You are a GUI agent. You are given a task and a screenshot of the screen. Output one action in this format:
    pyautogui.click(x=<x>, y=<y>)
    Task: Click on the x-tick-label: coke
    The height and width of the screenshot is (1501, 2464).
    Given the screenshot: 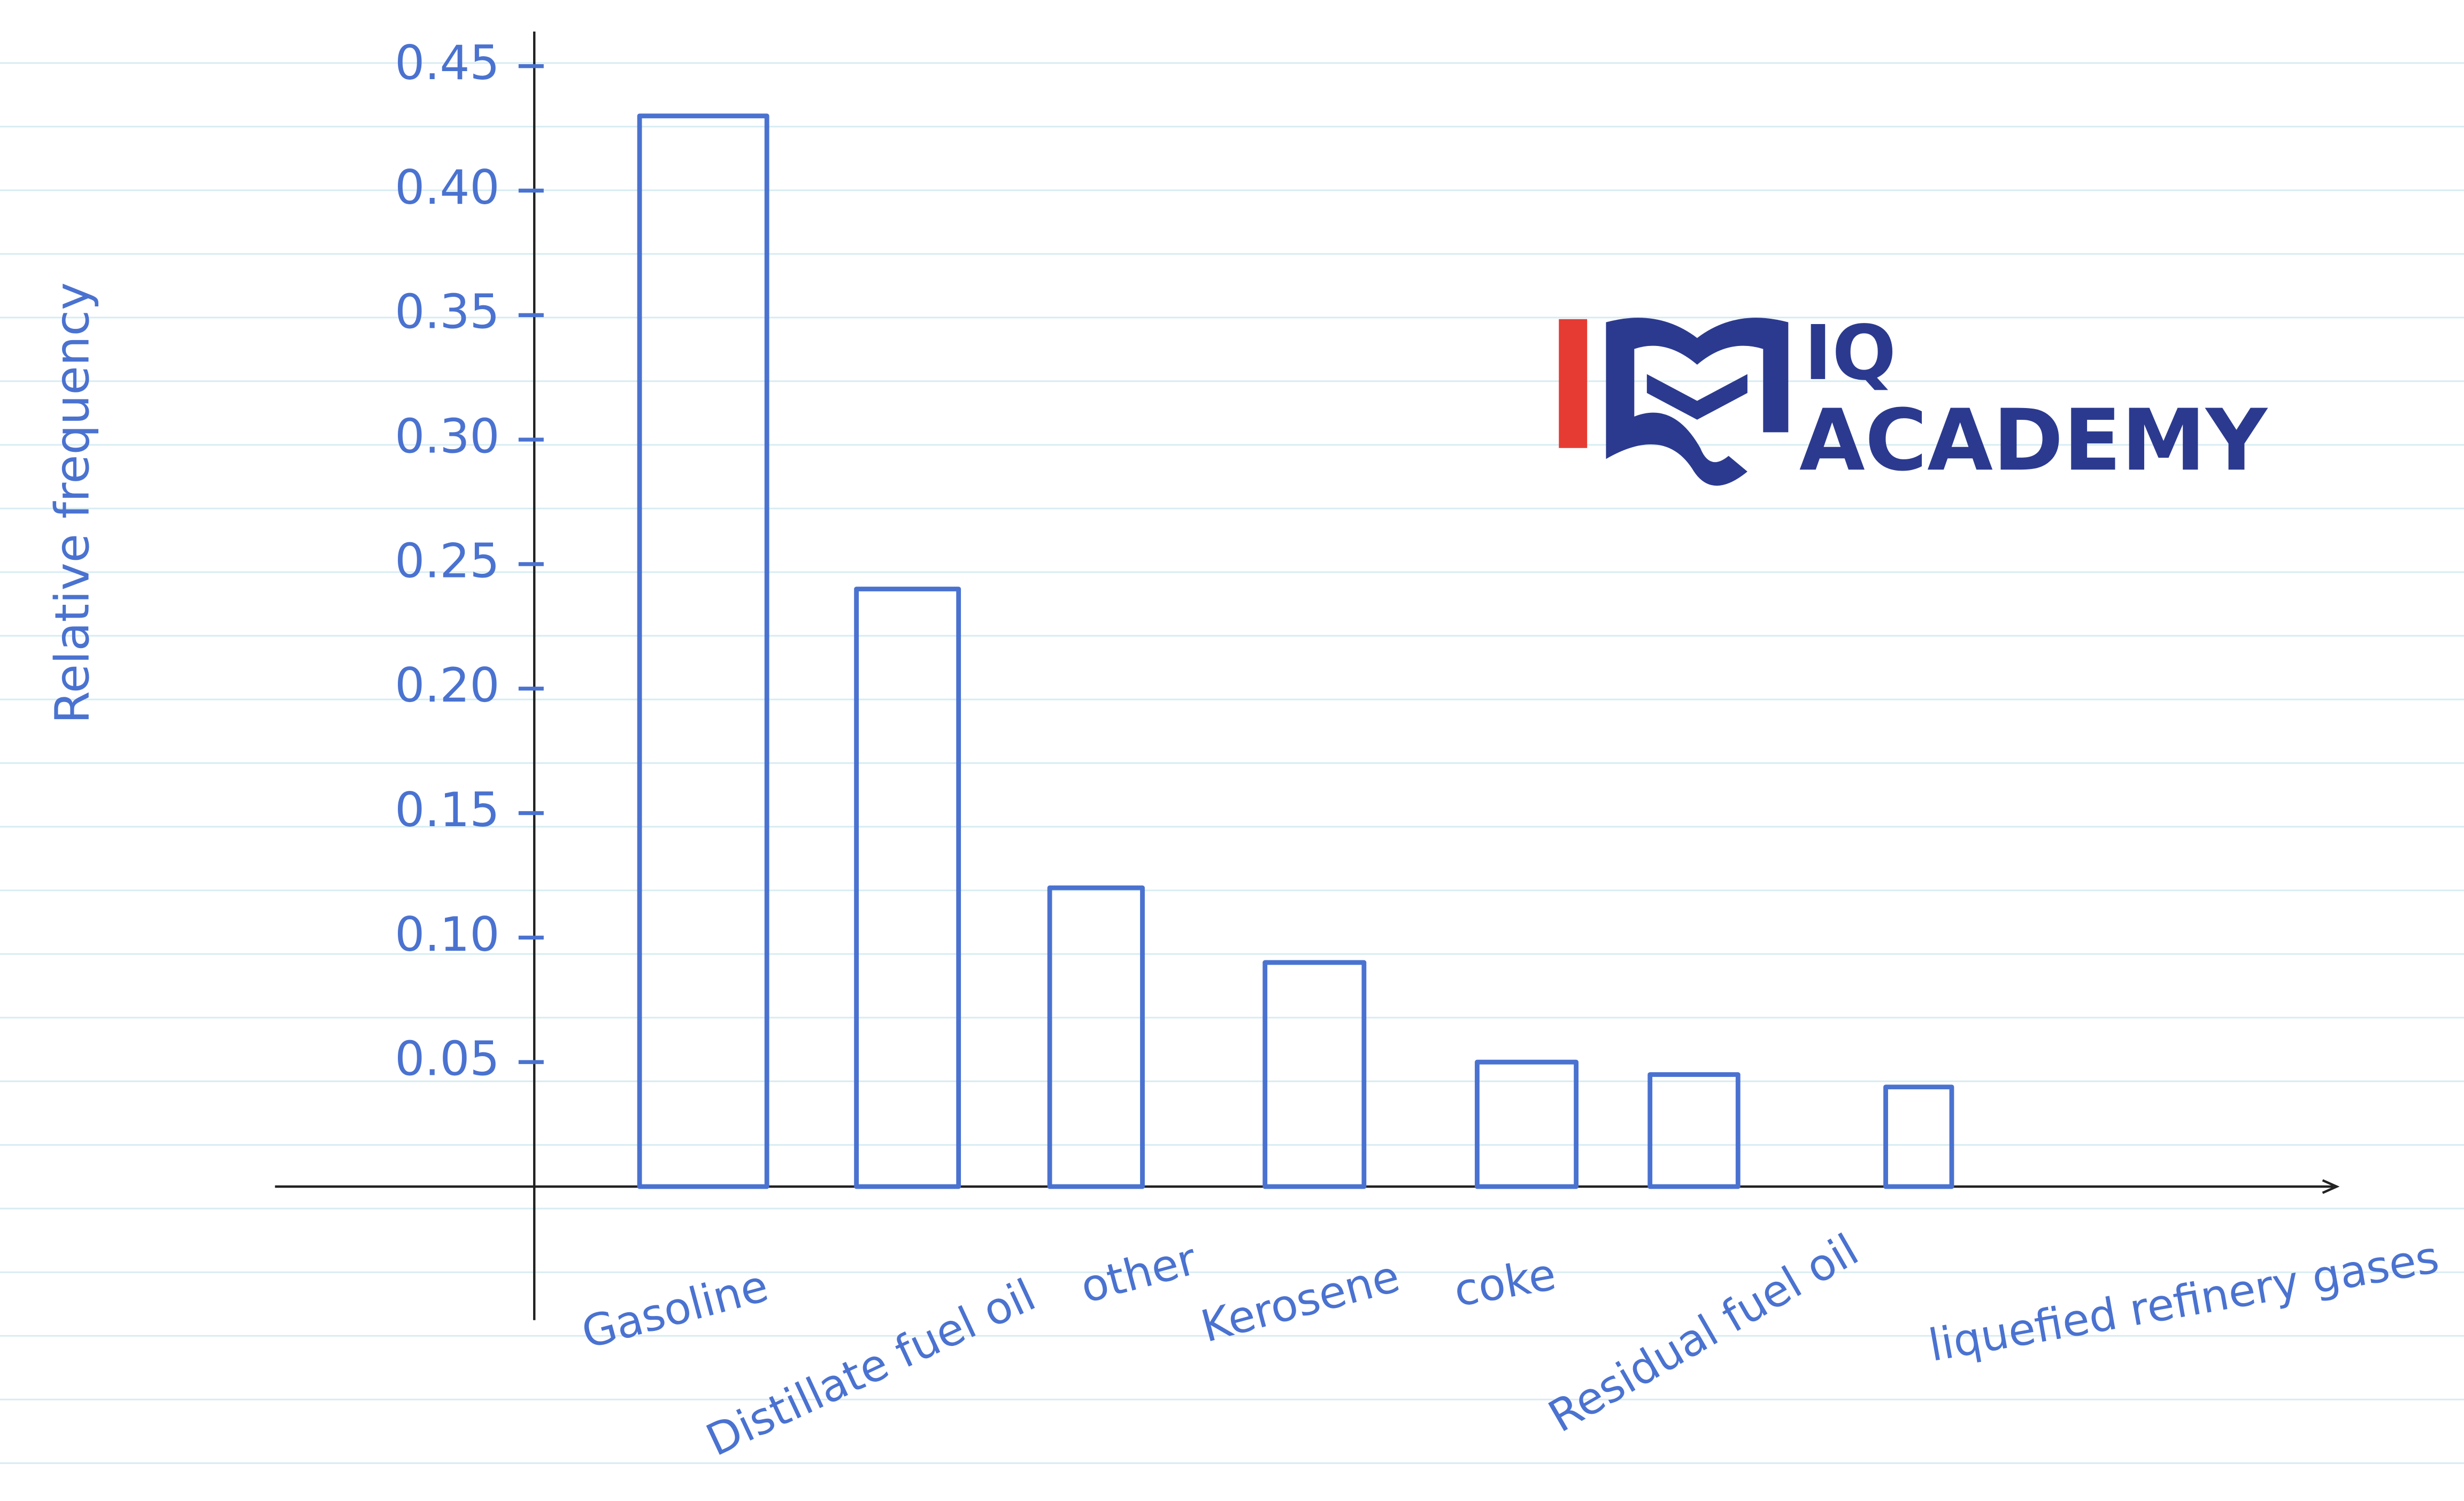 What is the action you would take?
    pyautogui.click(x=1504, y=1283)
    